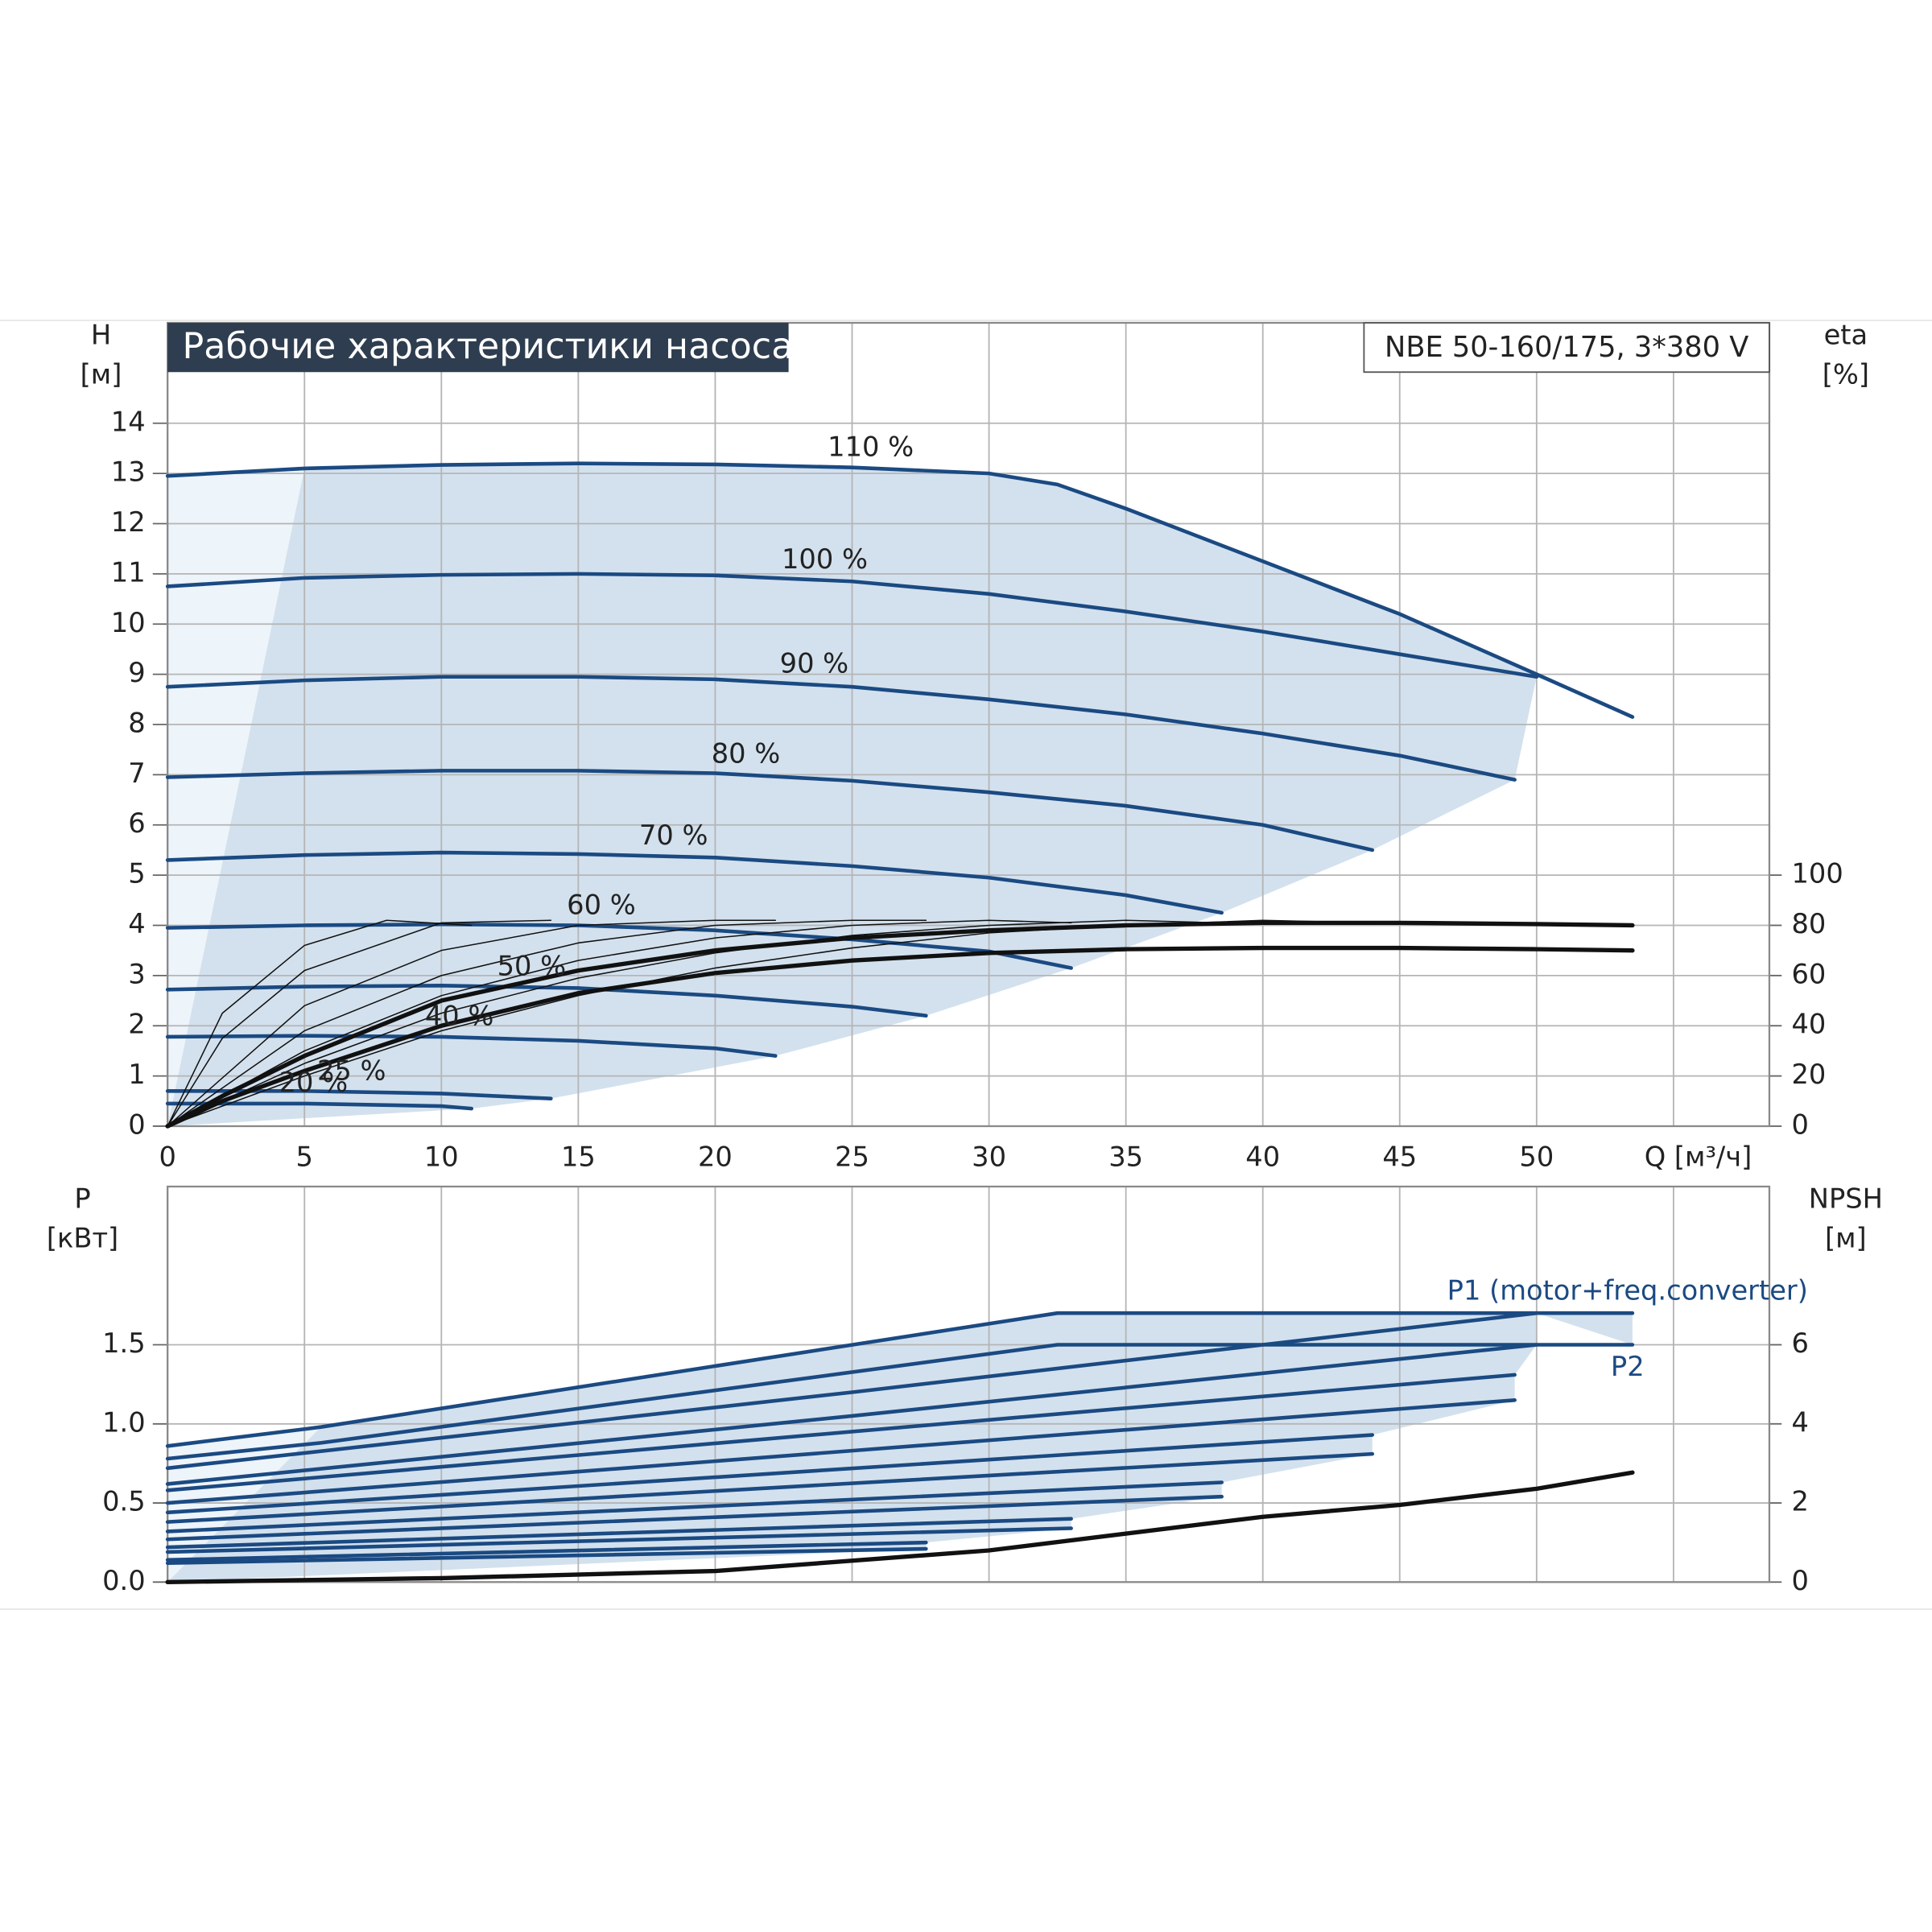 The height and width of the screenshot is (1932, 1932). I want to click on curve-label: 50 %, so click(532, 966).